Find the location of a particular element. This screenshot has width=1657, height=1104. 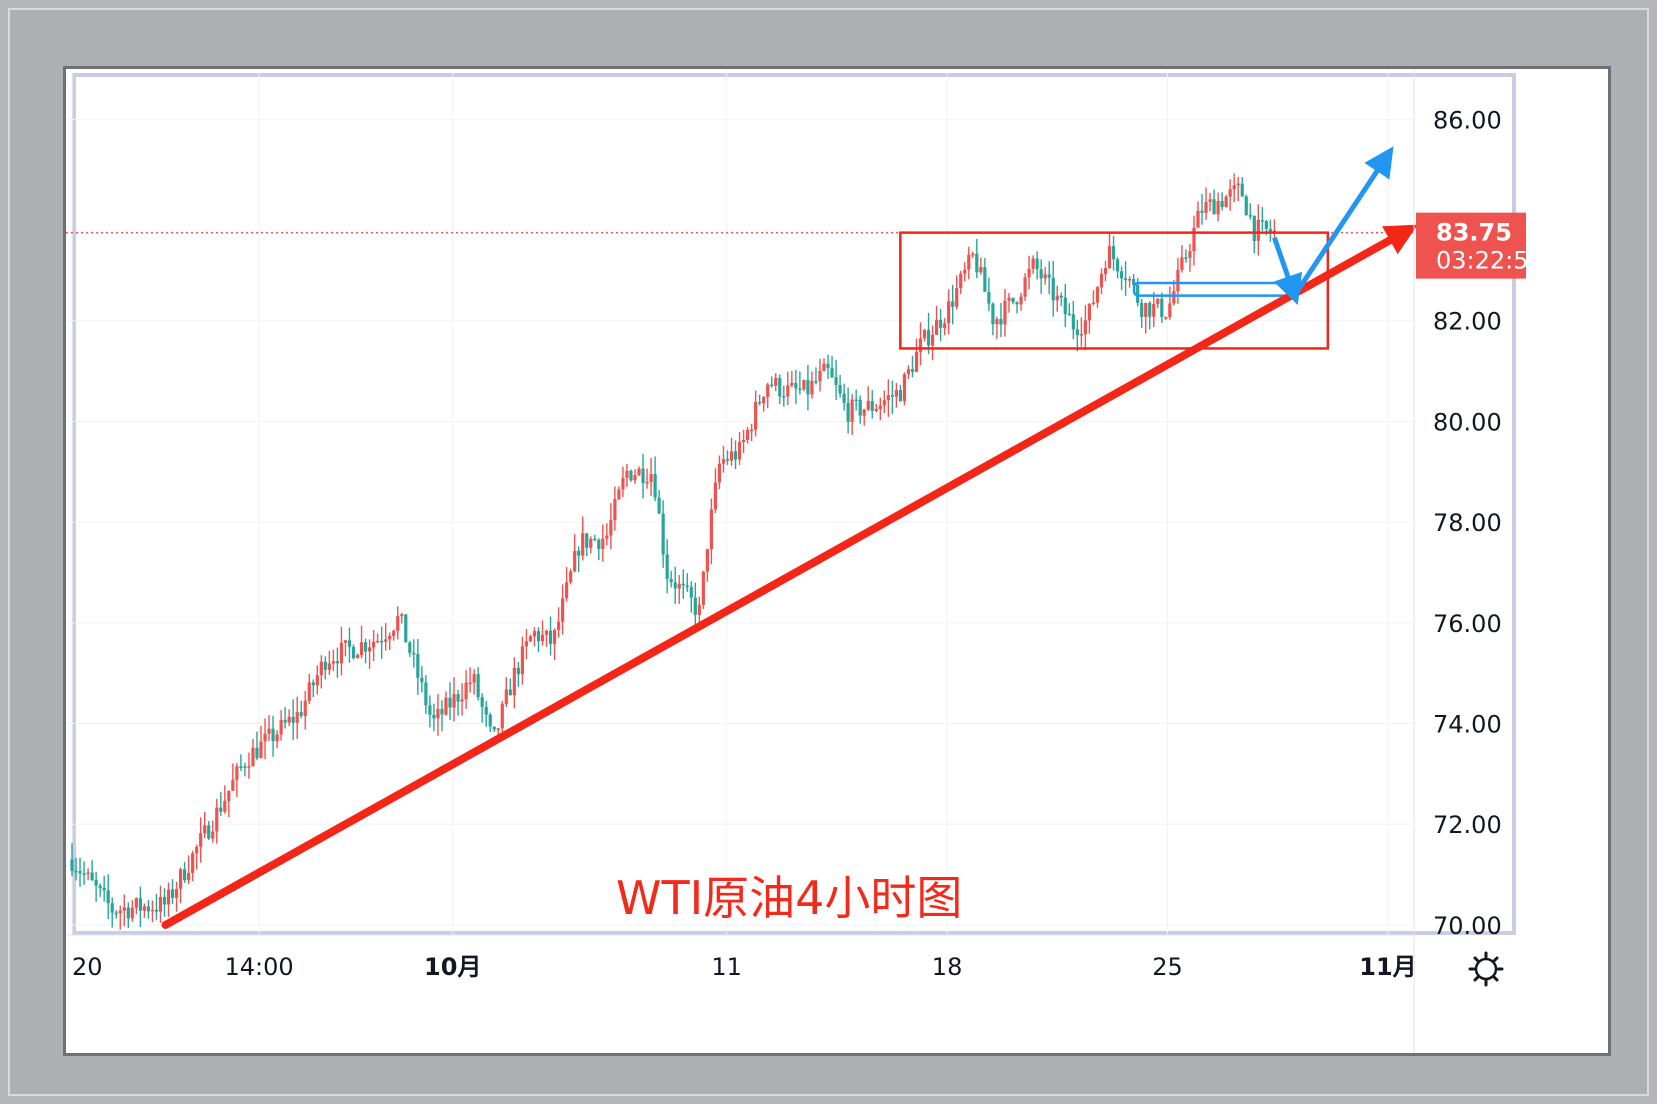

projection-down-arrow is located at coordinates (1287, 271).